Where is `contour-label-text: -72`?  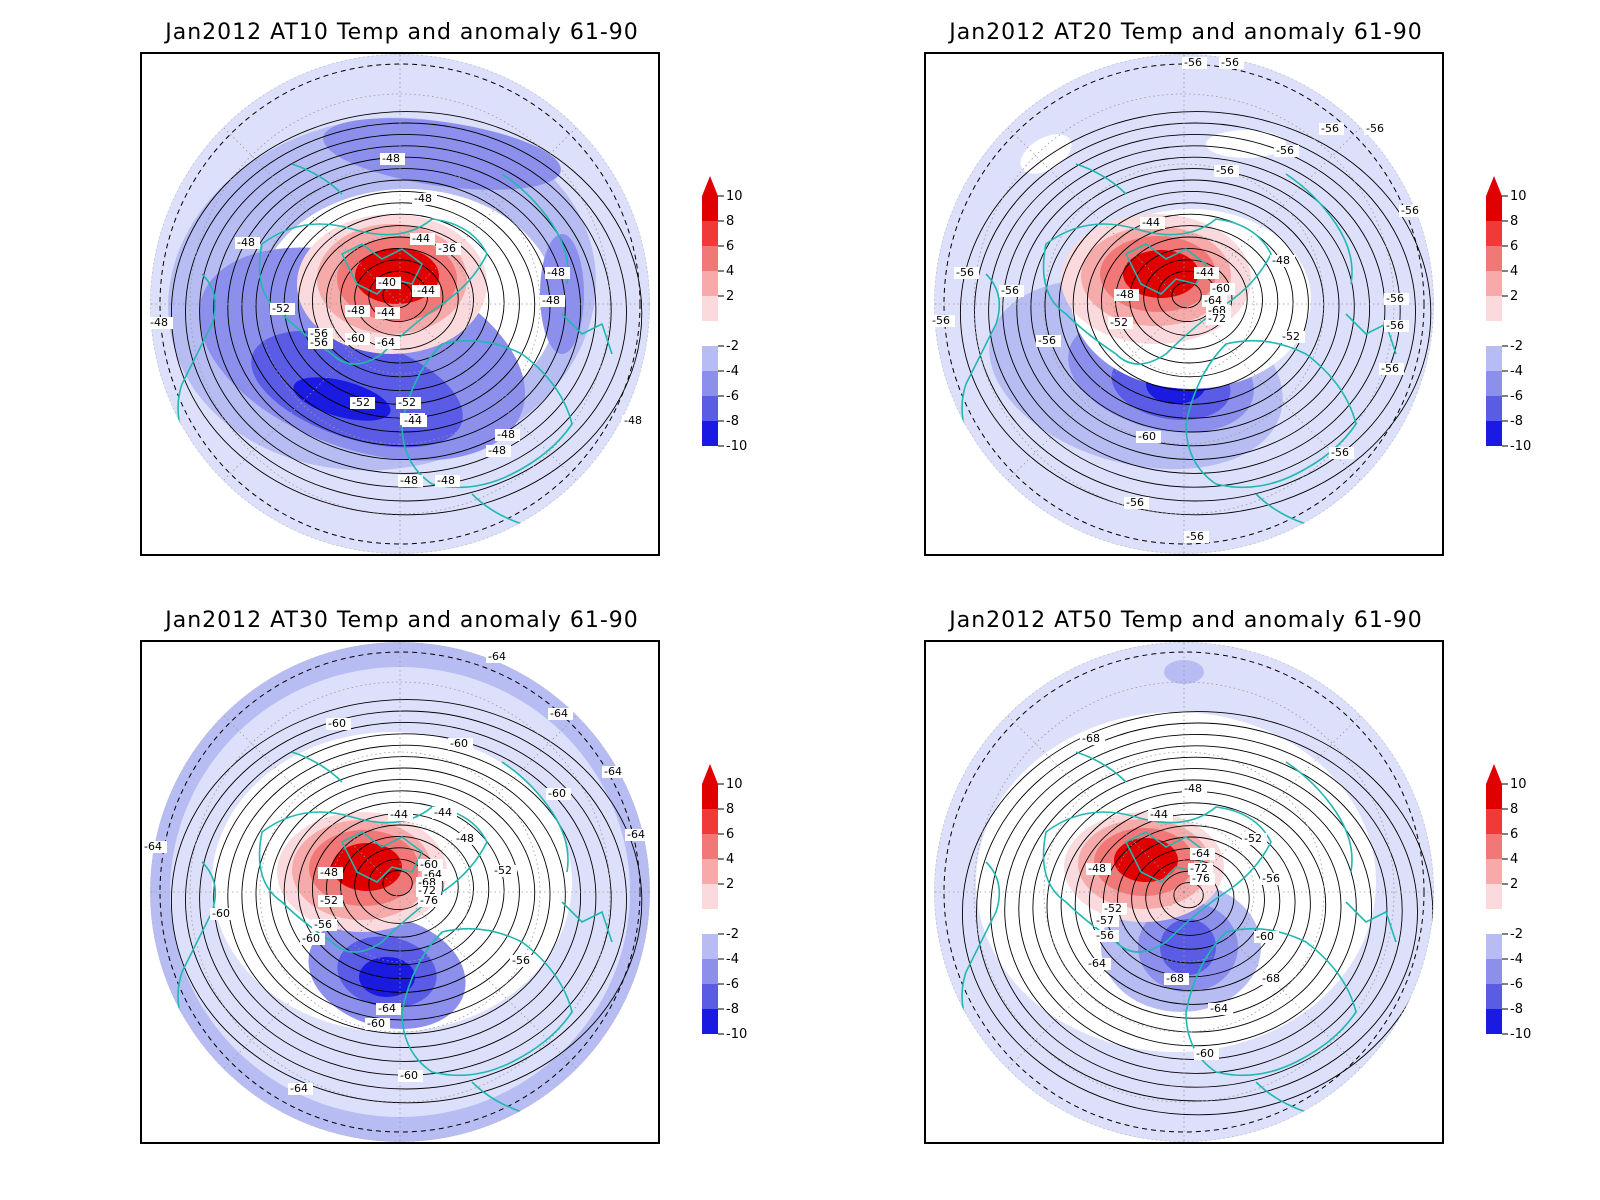
contour-label-text: -72 is located at coordinates (1199, 868).